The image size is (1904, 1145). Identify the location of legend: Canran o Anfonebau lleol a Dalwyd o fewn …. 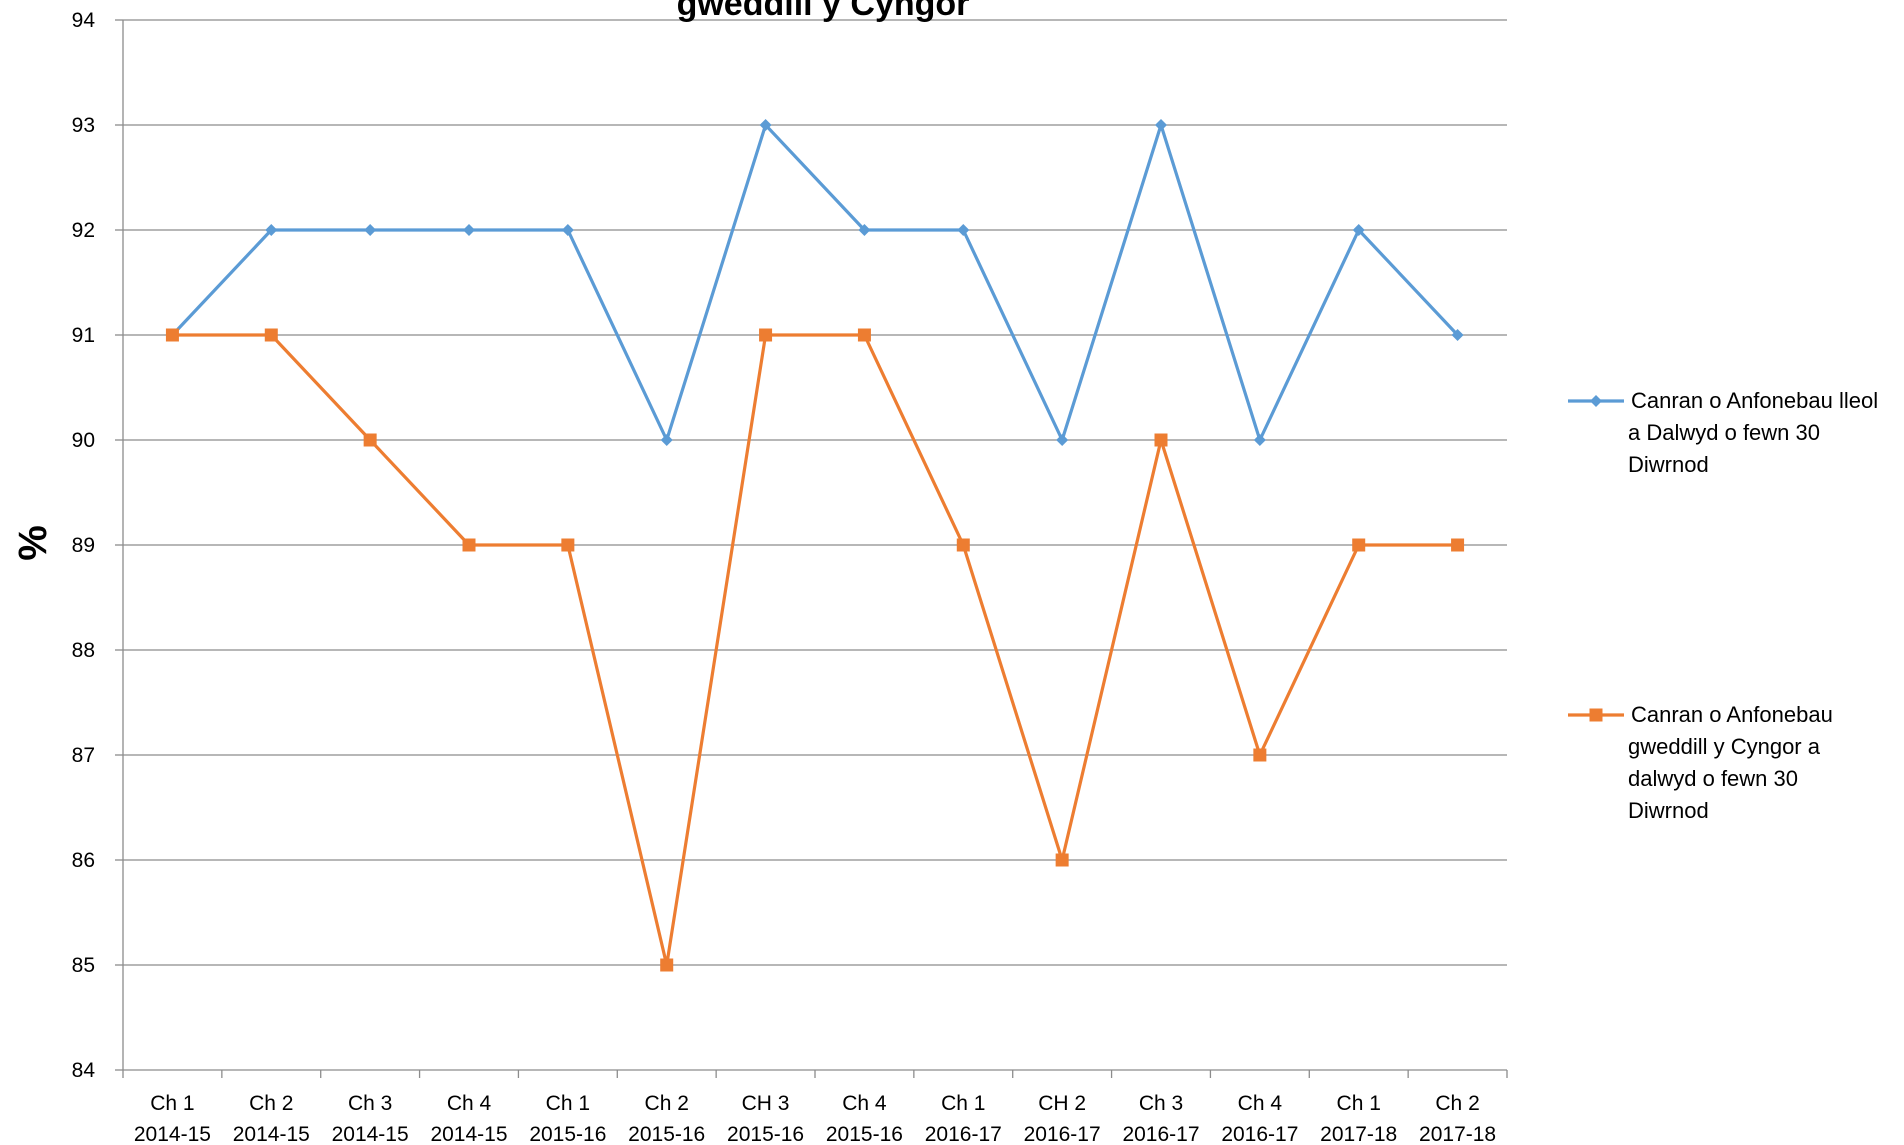
(1723, 605).